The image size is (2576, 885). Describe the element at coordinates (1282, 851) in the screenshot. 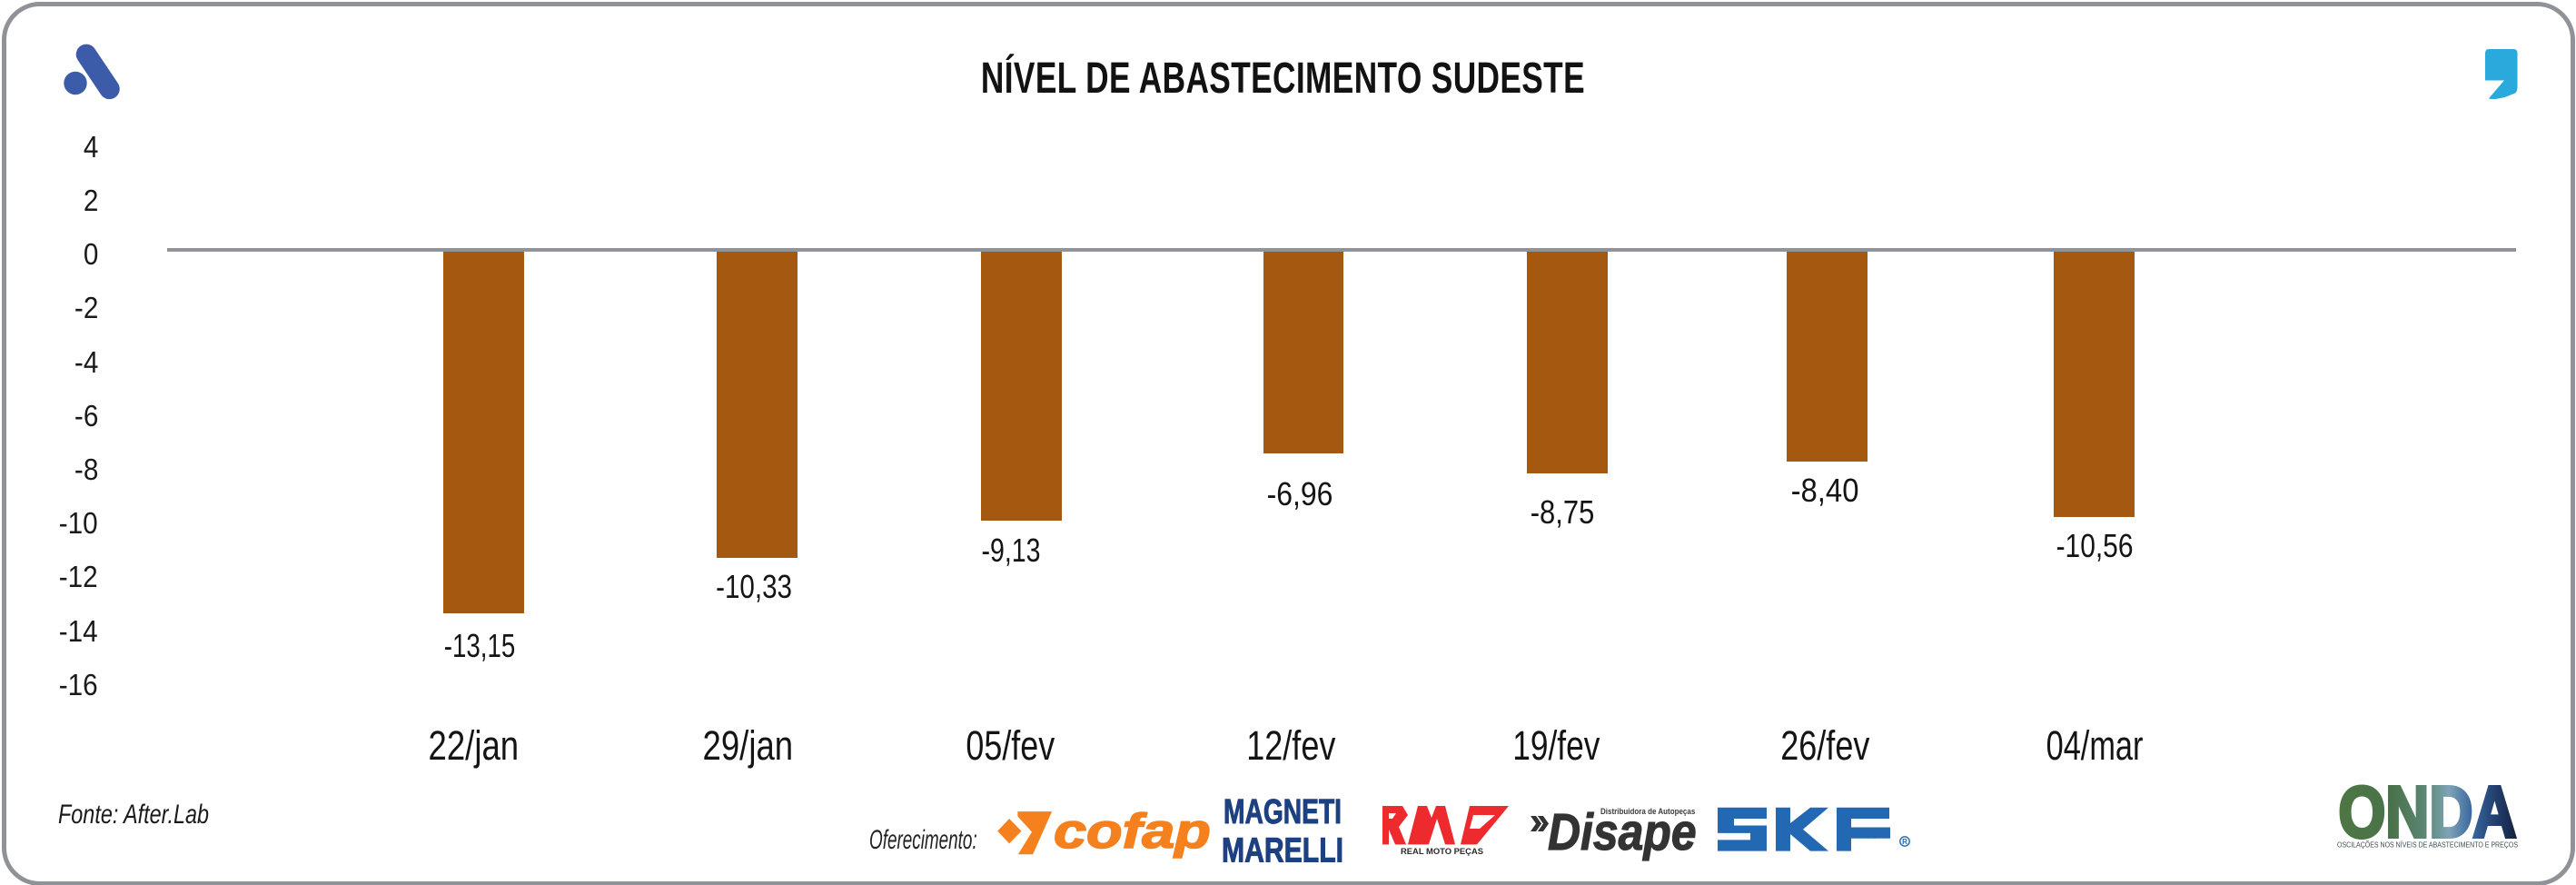

I see `svg-text: MARELLI` at that location.